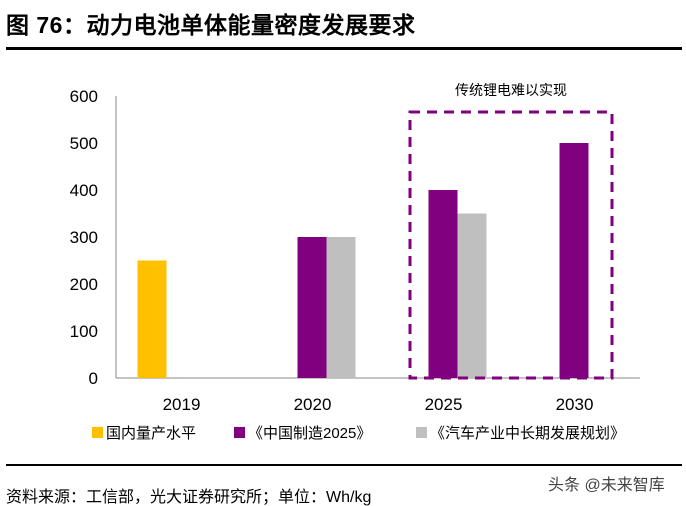 This screenshot has width=686, height=506. Describe the element at coordinates (309, 433) in the screenshot. I see `legend-label: 《中国制造2025》` at that location.